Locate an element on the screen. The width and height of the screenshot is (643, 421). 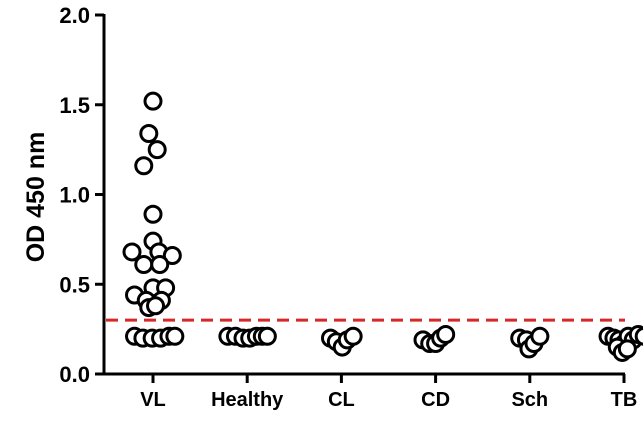
y-axis-label: OD 450 nm is located at coordinates (36, 197).